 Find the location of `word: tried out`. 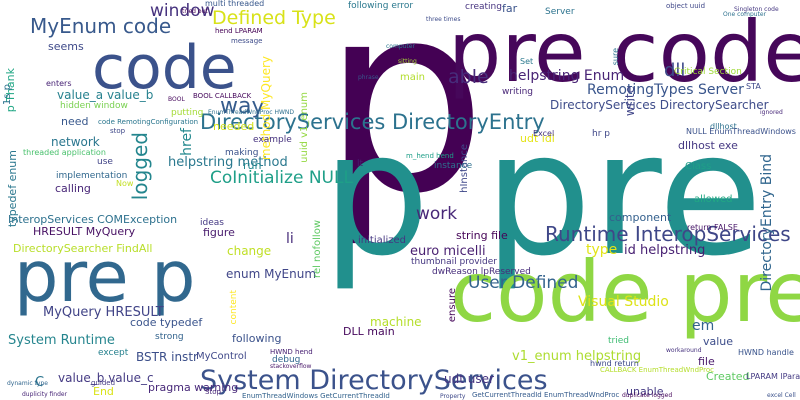

word: tried out is located at coordinates (195, 11).